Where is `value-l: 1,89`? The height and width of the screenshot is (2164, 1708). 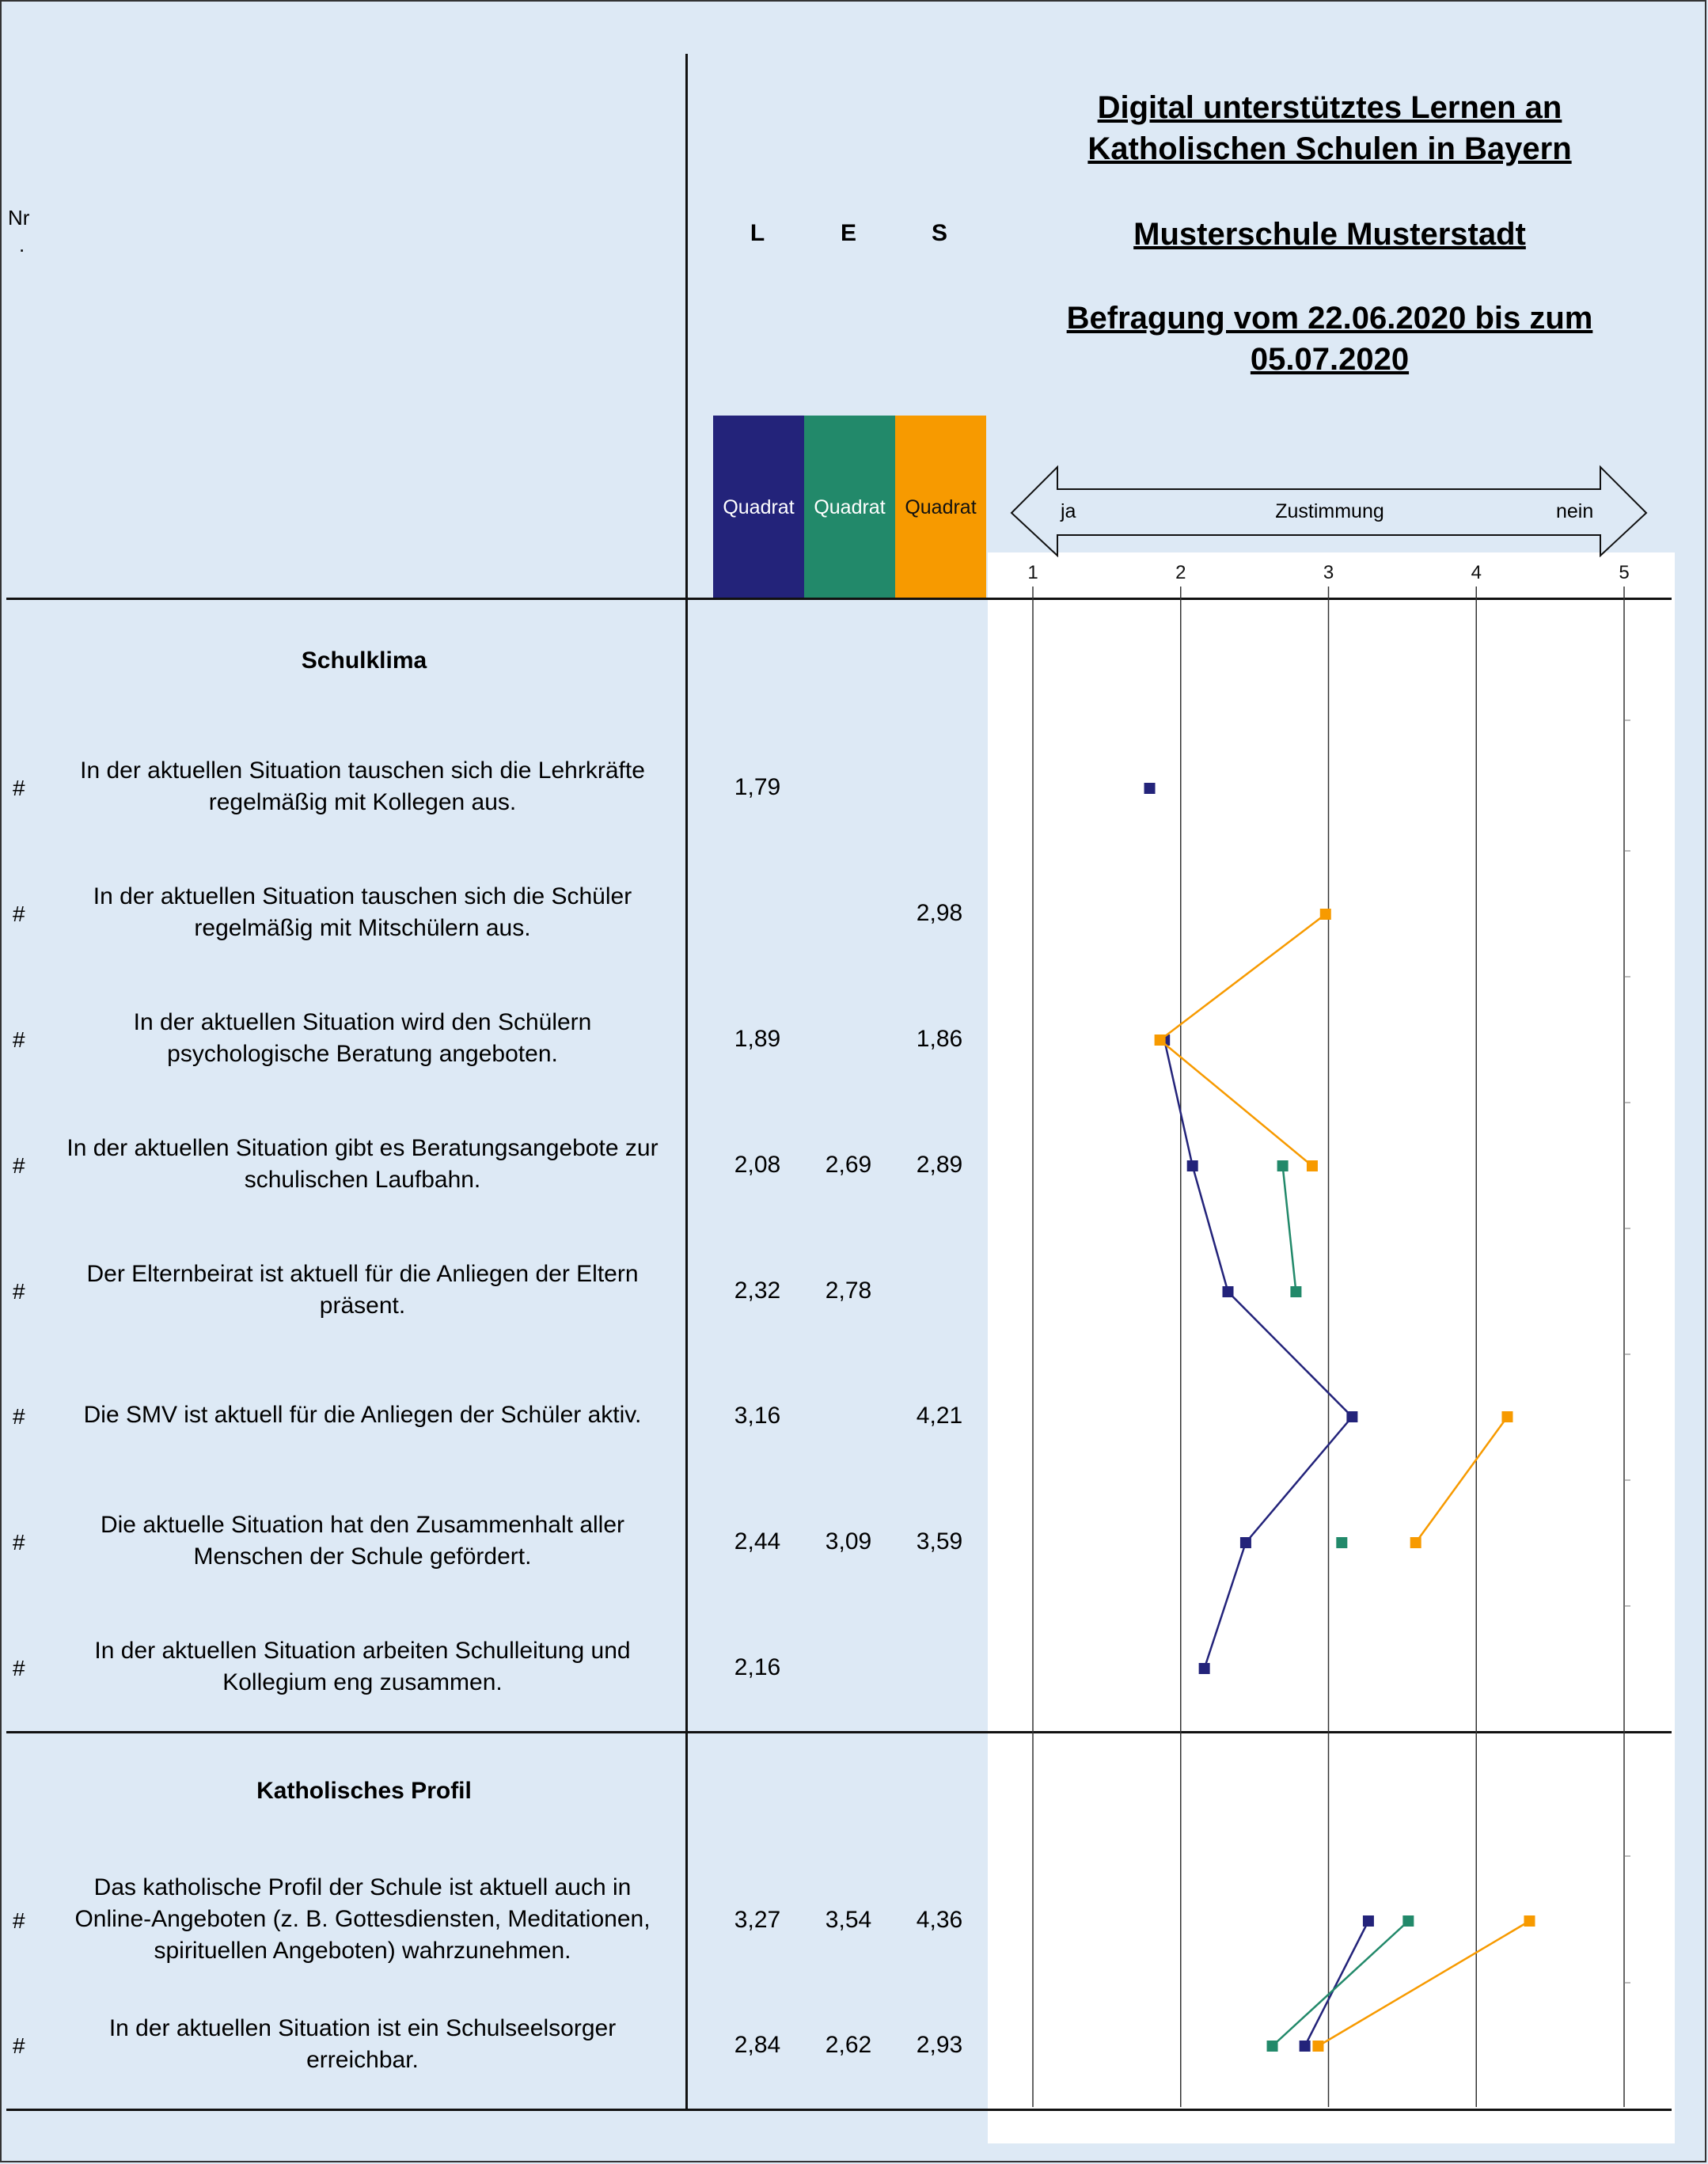 value-l: 1,89 is located at coordinates (757, 1039).